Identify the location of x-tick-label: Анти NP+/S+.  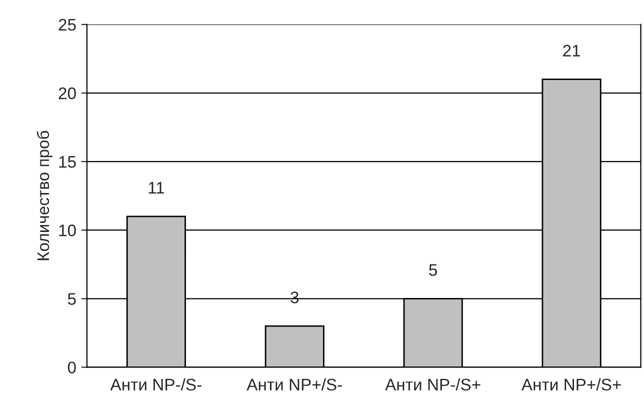
(571, 384).